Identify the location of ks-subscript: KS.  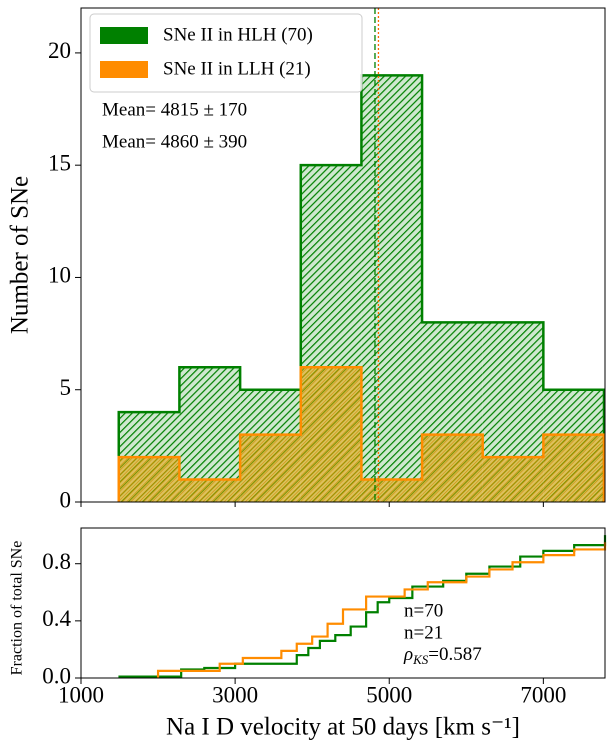
(420, 659).